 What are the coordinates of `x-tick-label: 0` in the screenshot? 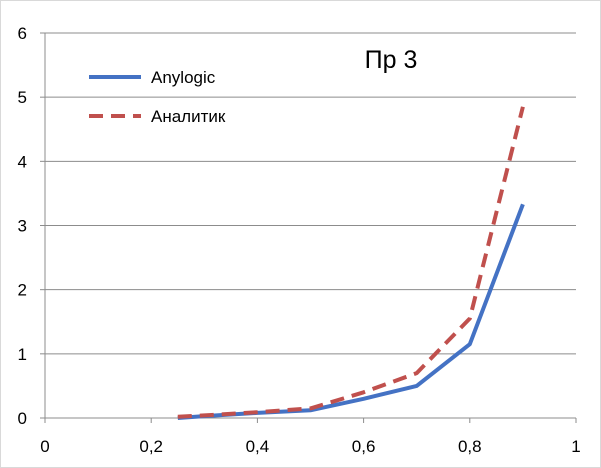 It's located at (44, 446).